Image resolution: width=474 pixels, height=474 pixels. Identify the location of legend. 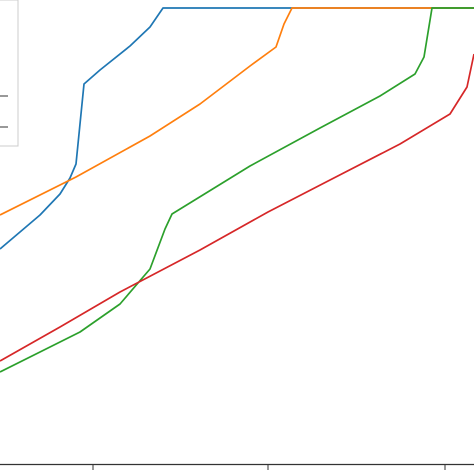
(9, 73).